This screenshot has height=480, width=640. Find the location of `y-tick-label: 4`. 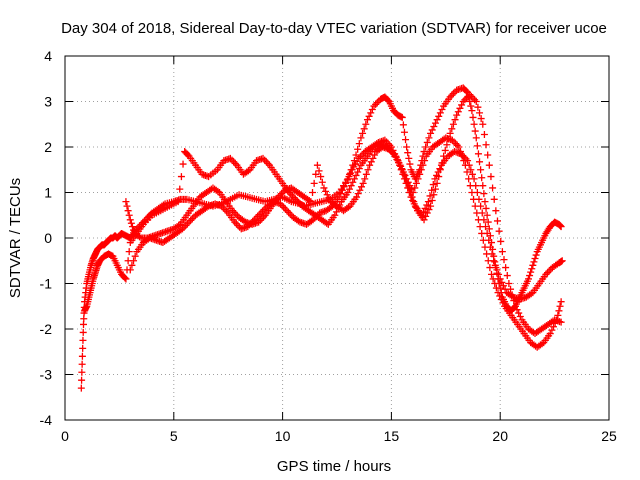

y-tick-label: 4 is located at coordinates (48, 56).